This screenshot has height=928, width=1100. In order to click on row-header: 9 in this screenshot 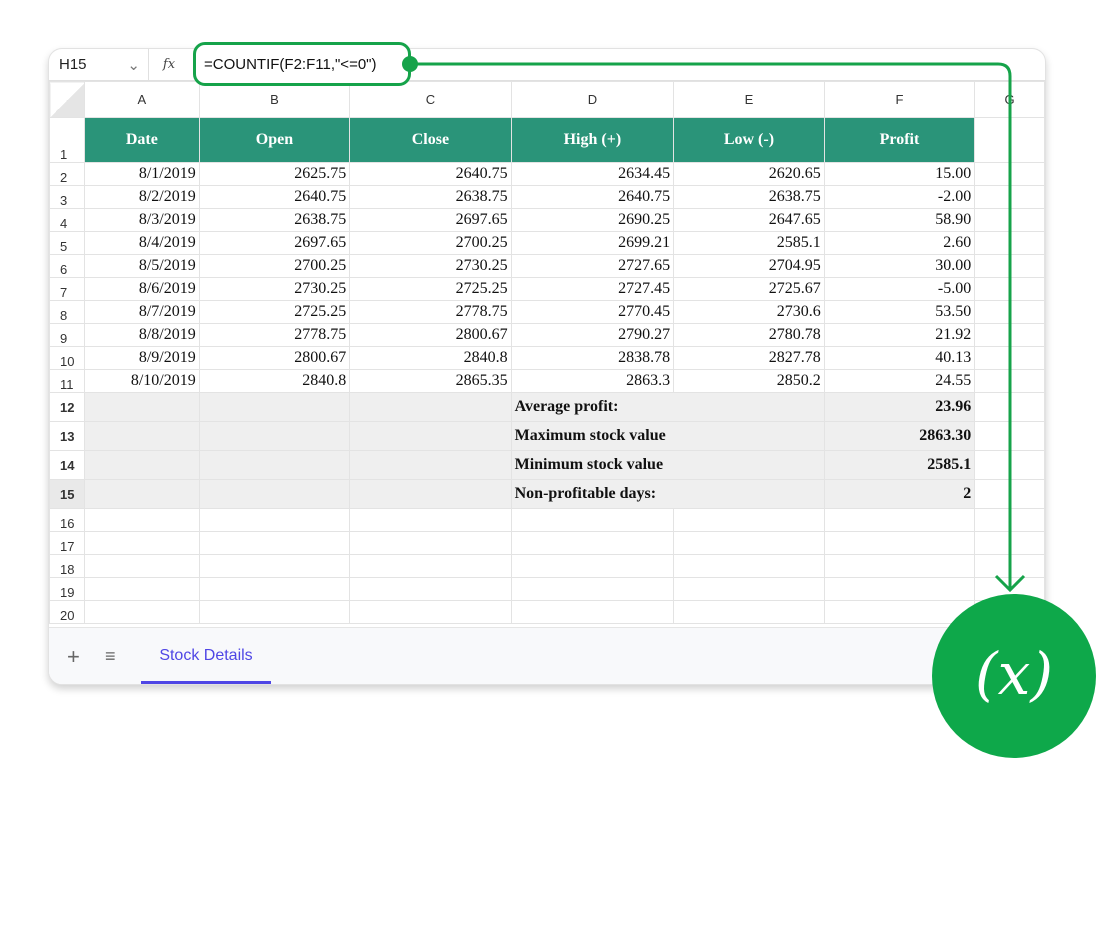, I will do `click(67, 335)`.